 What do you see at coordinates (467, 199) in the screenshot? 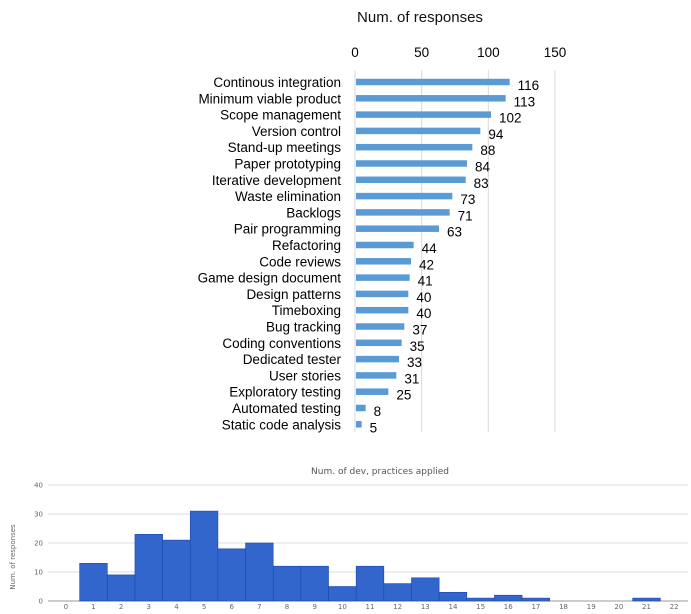
I see `data-label: 73` at bounding box center [467, 199].